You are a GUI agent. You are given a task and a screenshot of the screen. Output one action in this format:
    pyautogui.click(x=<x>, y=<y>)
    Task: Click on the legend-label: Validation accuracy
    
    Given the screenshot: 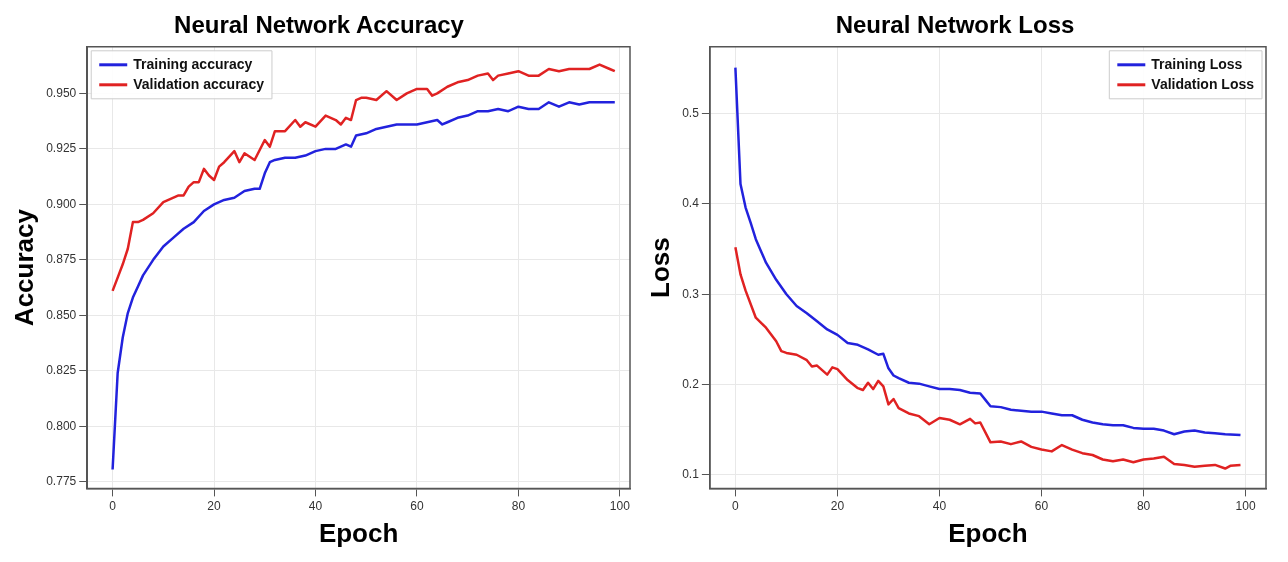 What is the action you would take?
    pyautogui.click(x=199, y=83)
    